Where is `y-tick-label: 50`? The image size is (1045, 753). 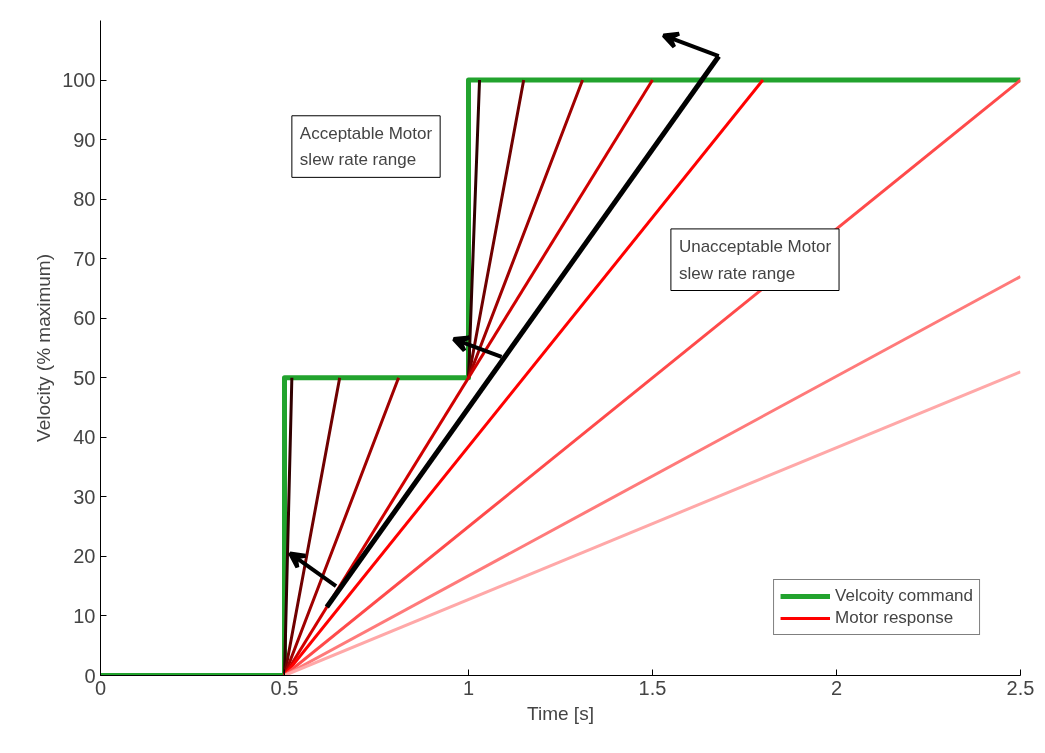 y-tick-label: 50 is located at coordinates (84, 377).